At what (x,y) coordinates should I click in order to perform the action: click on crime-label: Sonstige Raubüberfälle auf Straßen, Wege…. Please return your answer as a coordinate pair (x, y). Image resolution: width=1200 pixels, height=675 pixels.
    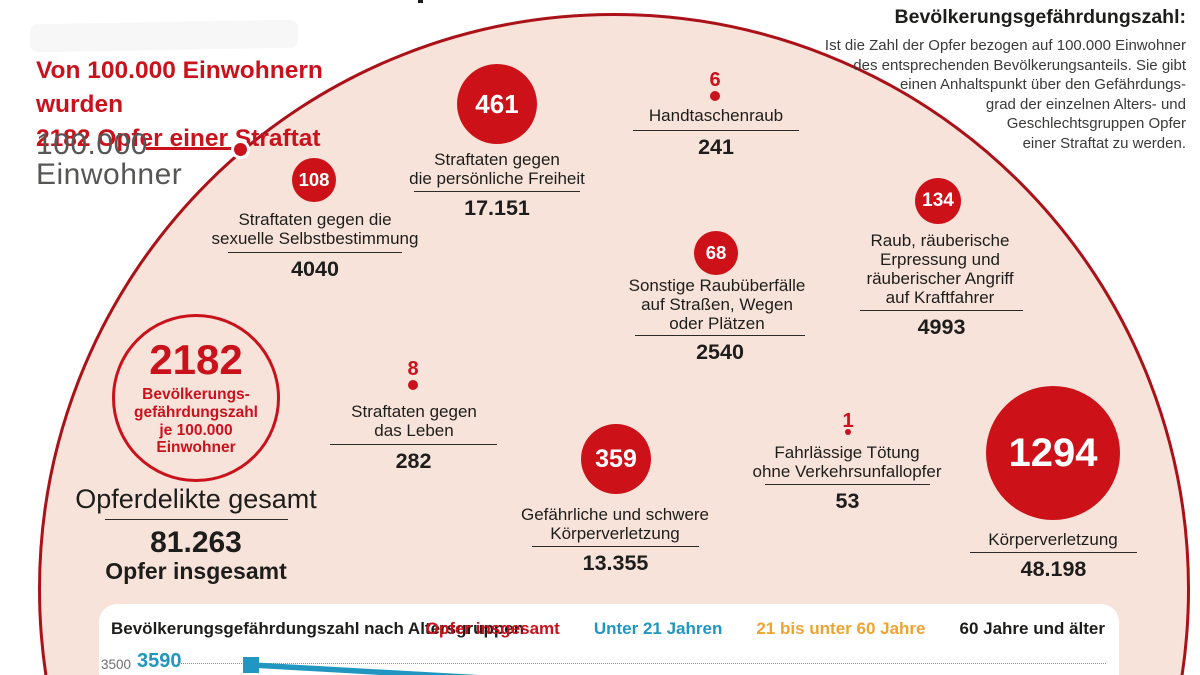
    Looking at the image, I should click on (717, 305).